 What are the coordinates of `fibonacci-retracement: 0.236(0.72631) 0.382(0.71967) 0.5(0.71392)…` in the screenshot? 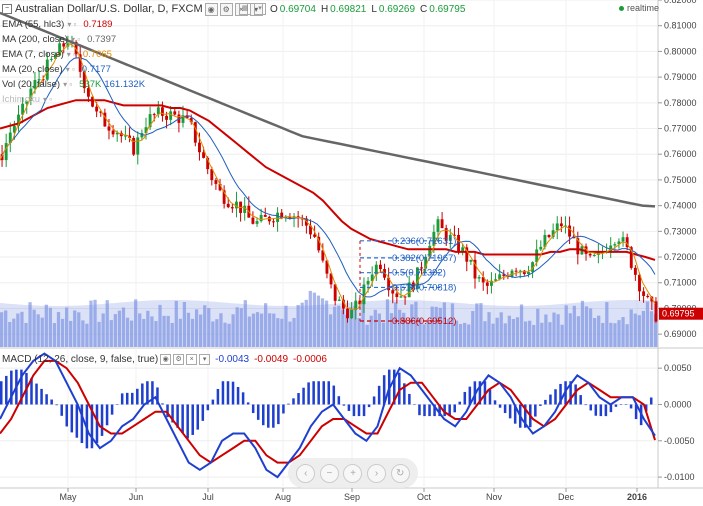 It's located at (407, 281).